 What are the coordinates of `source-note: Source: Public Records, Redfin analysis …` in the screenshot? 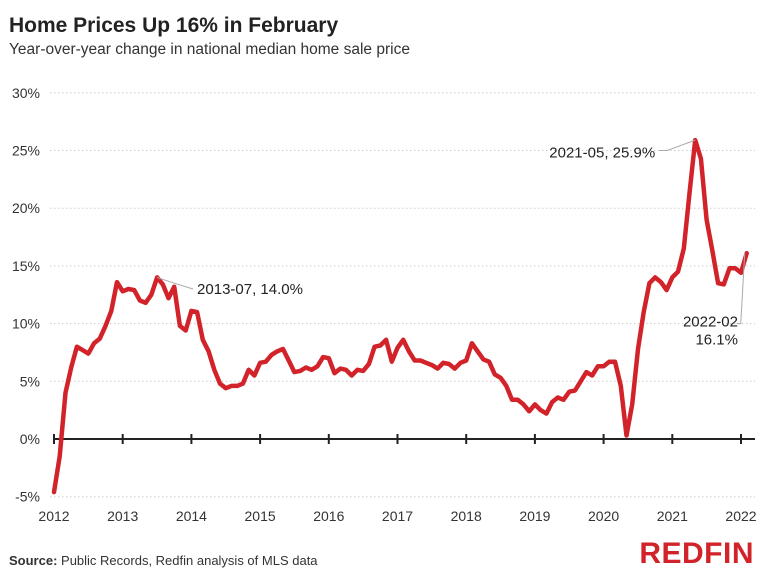 It's located at (163, 560).